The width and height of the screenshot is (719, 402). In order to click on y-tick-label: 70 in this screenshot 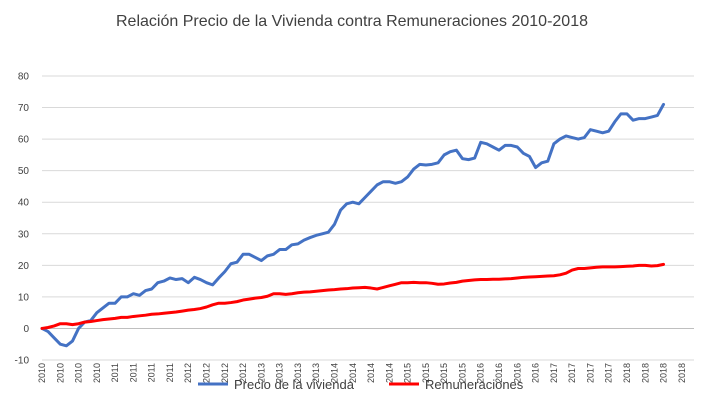, I will do `click(24, 108)`.